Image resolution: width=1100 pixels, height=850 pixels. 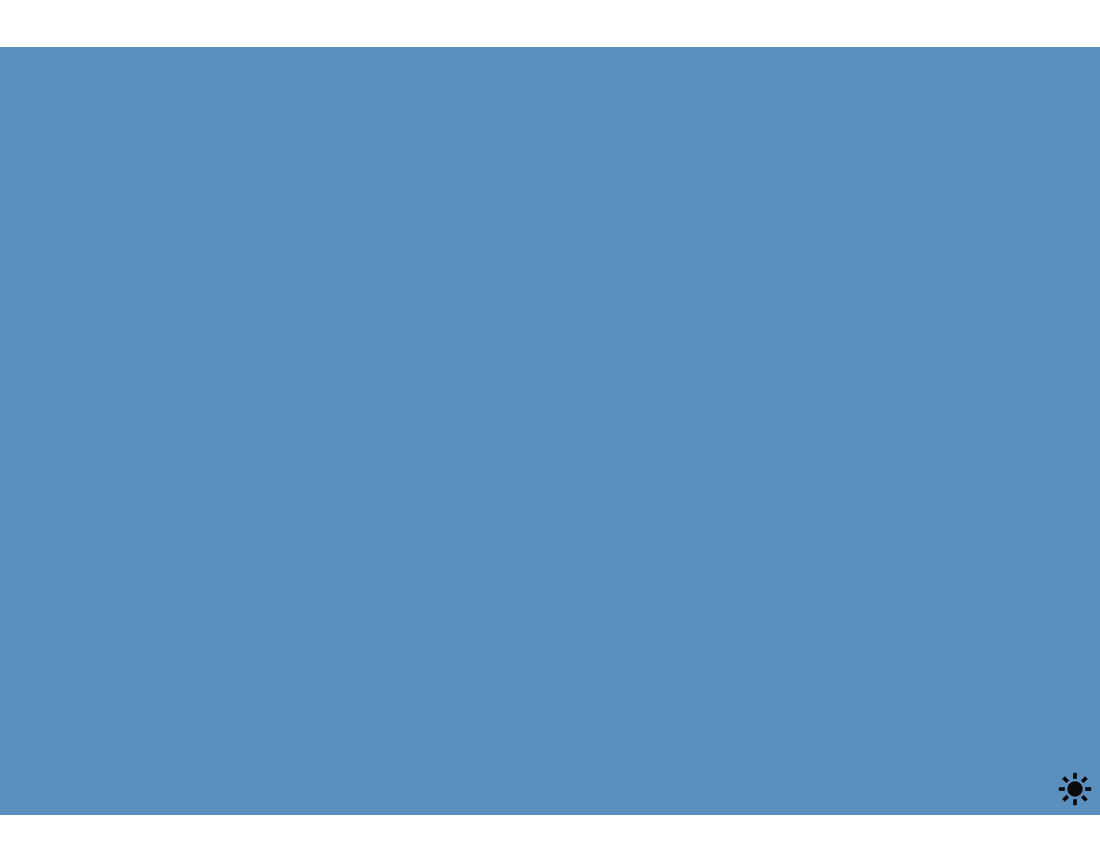 I want to click on chart-header, so click(x=550, y=23).